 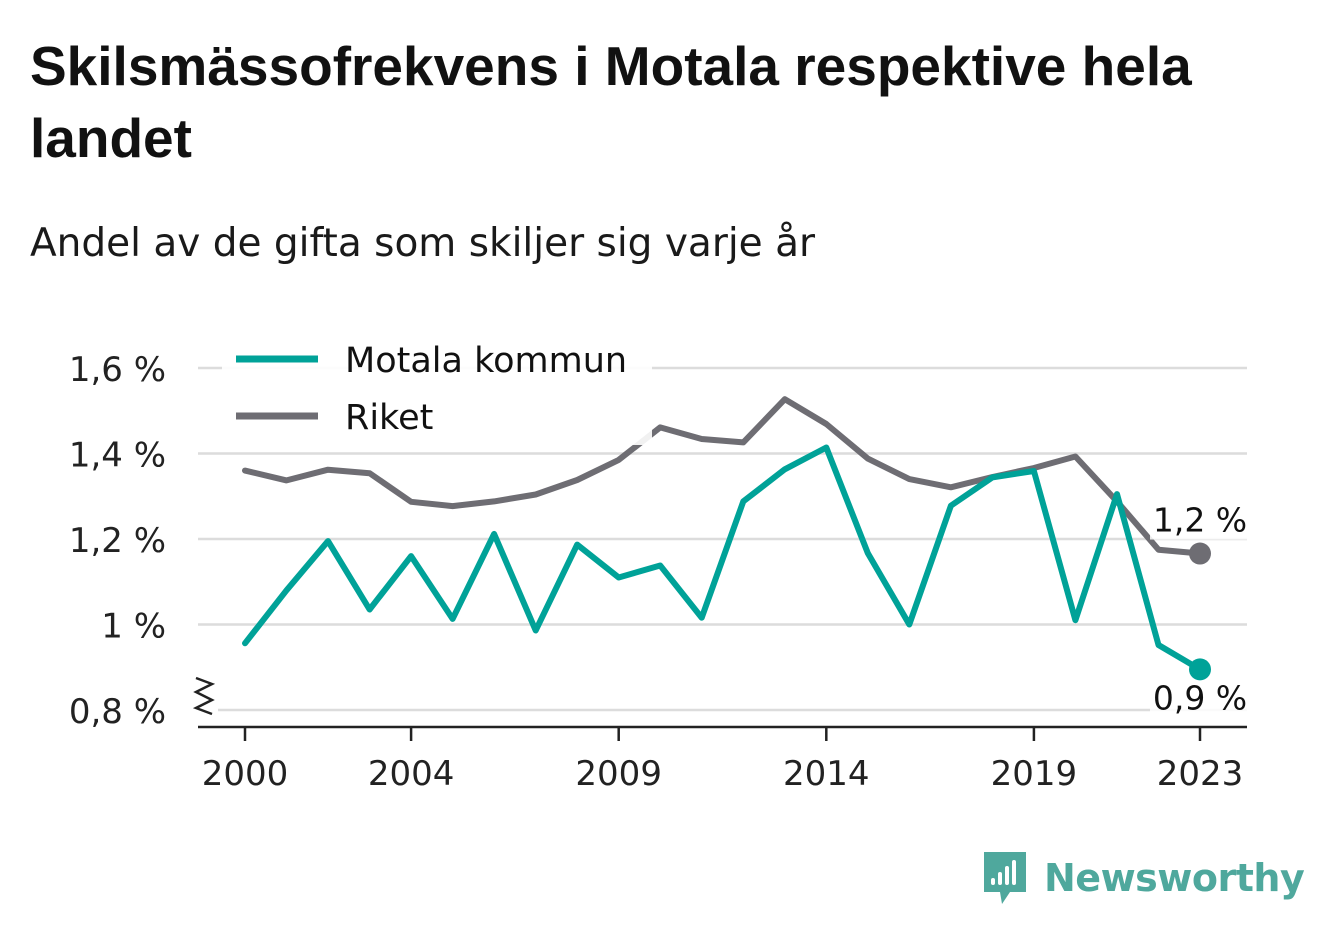 I want to click on x-tick-label: 2009, so click(x=618, y=774).